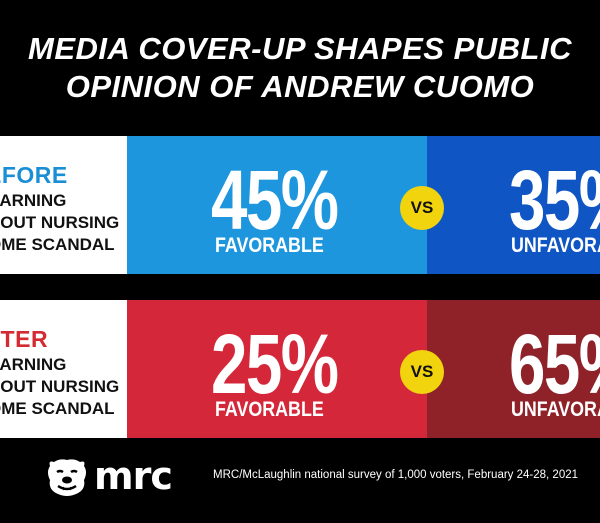  I want to click on unfavorable-label-before: UNFAVORA, so click(555, 245).